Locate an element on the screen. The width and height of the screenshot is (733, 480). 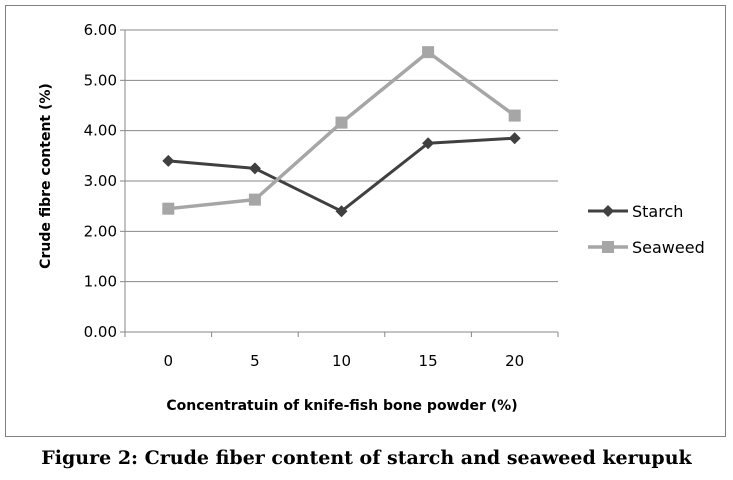
y-tick-label: 0.00 is located at coordinates (100, 332).